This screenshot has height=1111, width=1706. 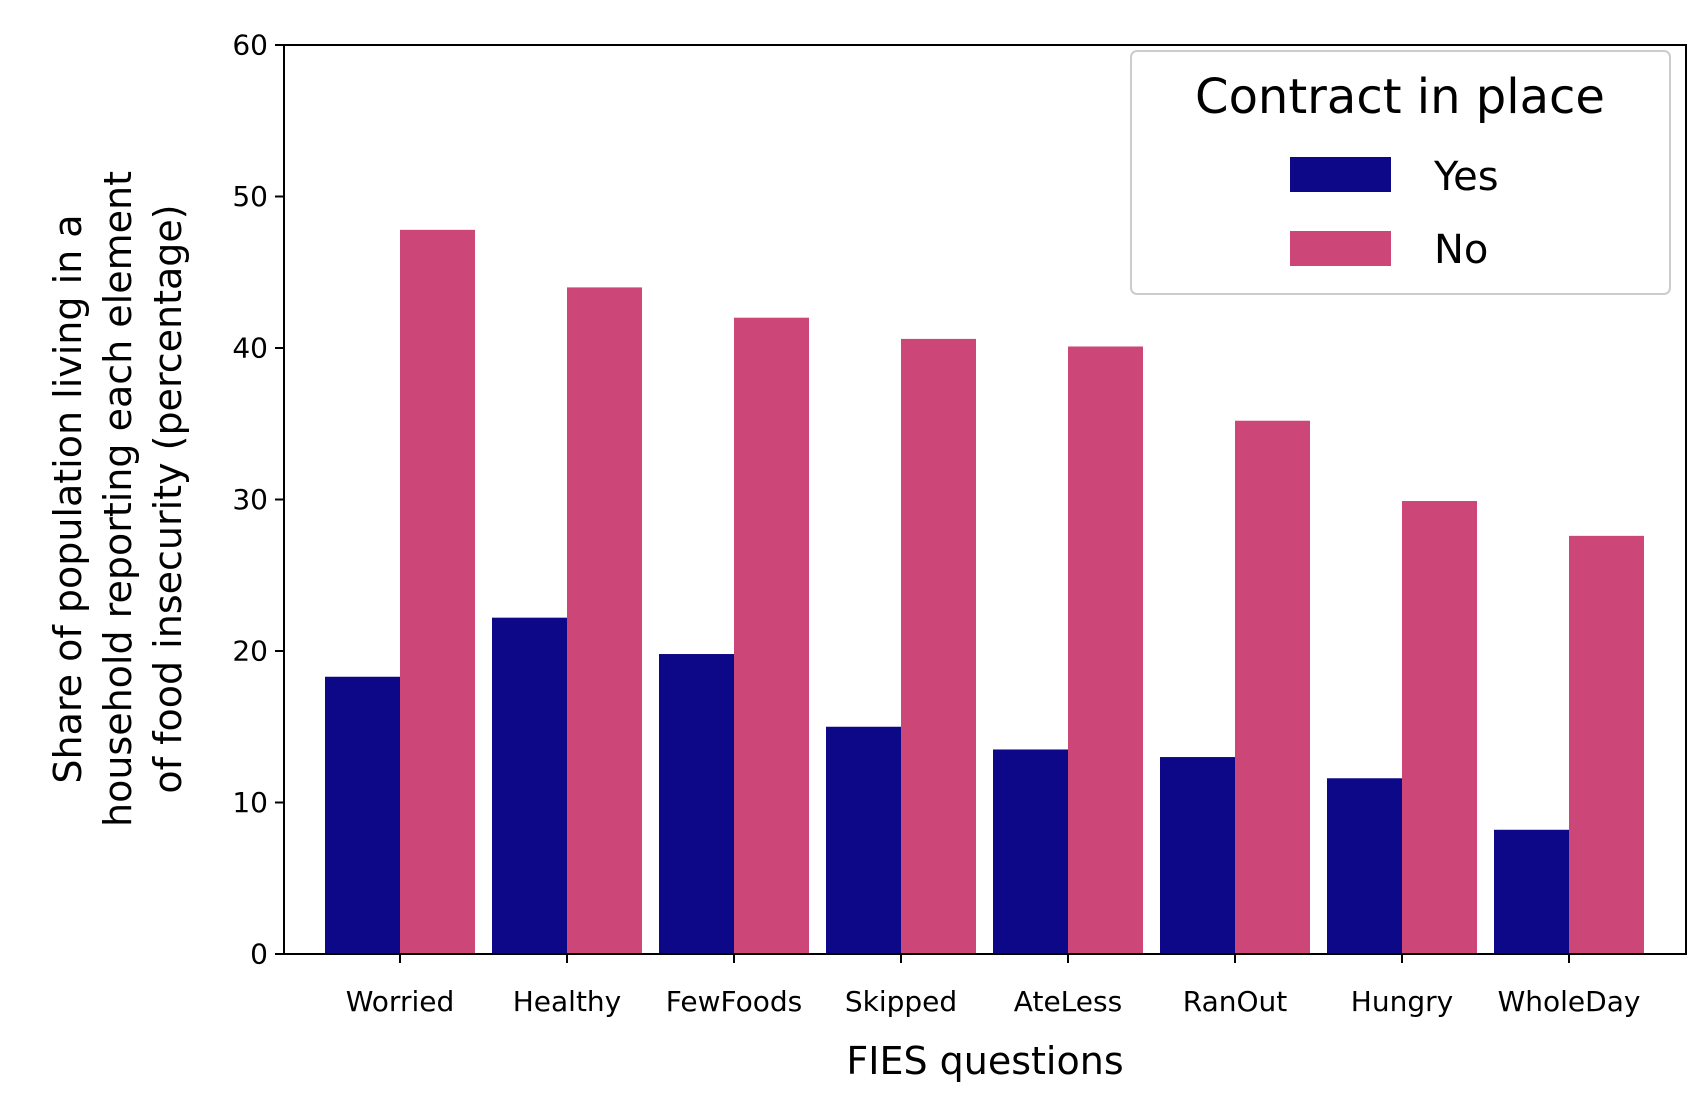 I want to click on bar-yes-hungry, so click(x=1364, y=866).